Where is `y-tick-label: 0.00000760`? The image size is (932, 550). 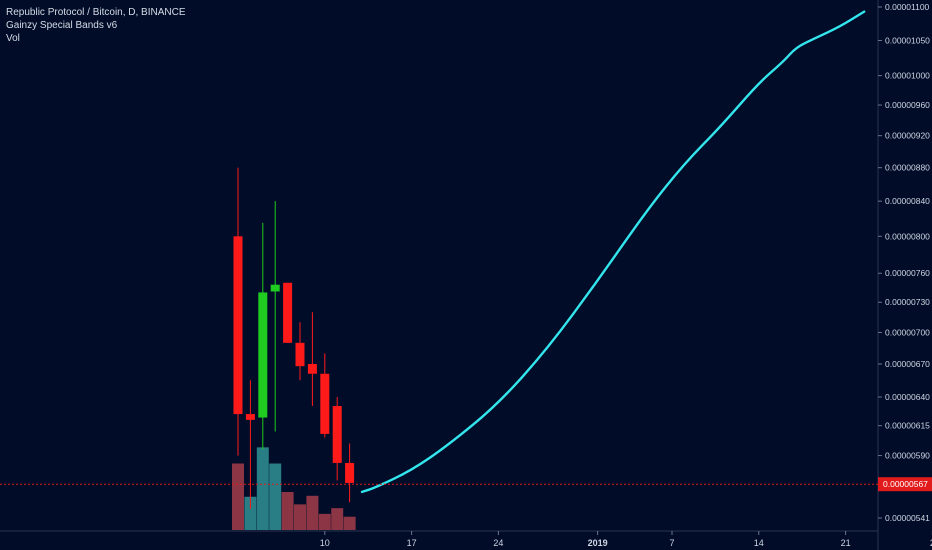
y-tick-label: 0.00000760 is located at coordinates (907, 273).